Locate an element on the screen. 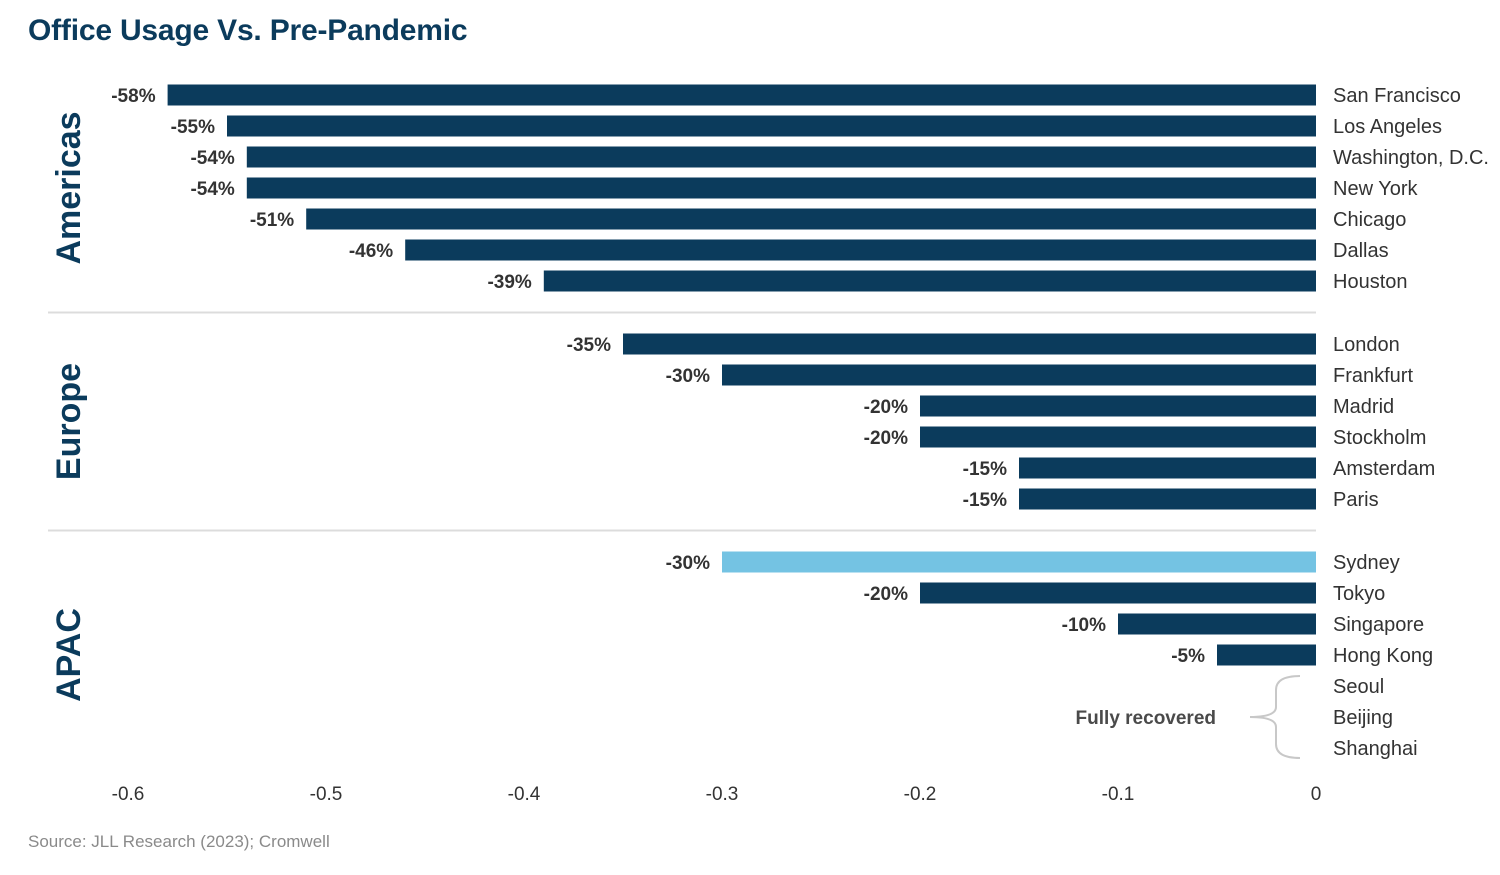  category-label: Houston is located at coordinates (1370, 282).